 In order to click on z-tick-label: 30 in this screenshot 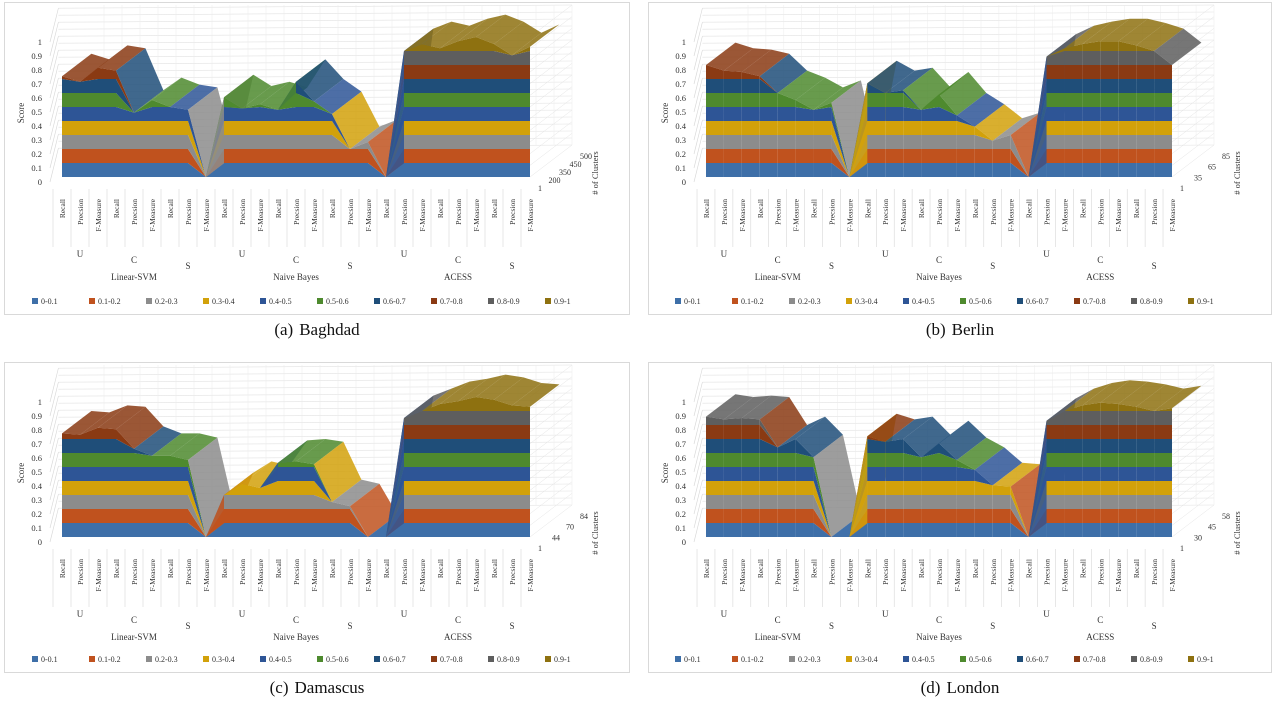, I will do `click(1198, 537)`.